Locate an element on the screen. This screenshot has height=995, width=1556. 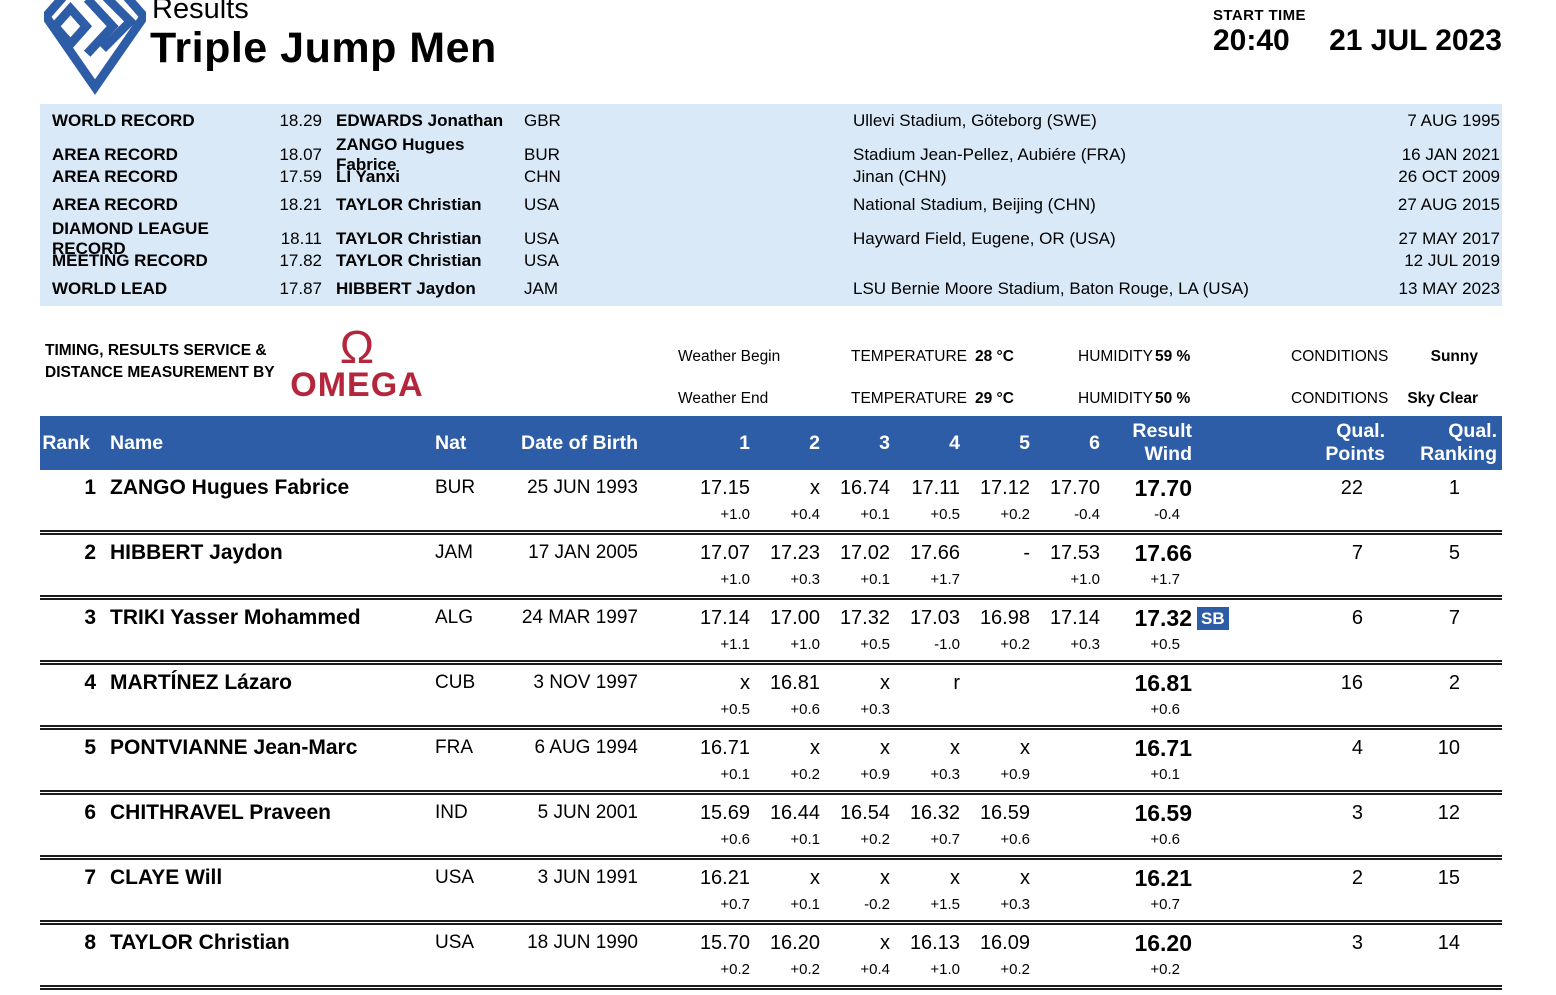
rank-cell: 1 is located at coordinates (70, 500).